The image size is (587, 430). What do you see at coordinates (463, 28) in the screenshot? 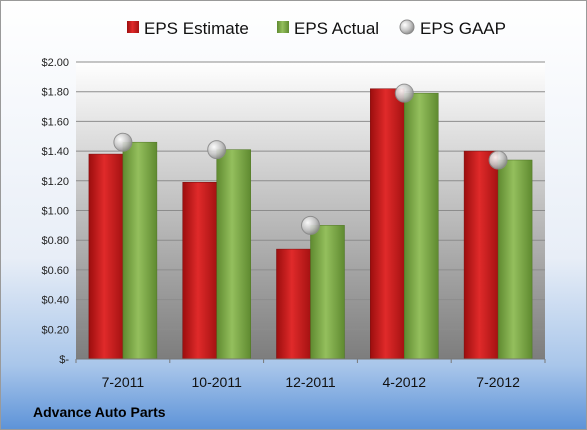
I see `legend-label-eps-gaap: EPS GAAP` at bounding box center [463, 28].